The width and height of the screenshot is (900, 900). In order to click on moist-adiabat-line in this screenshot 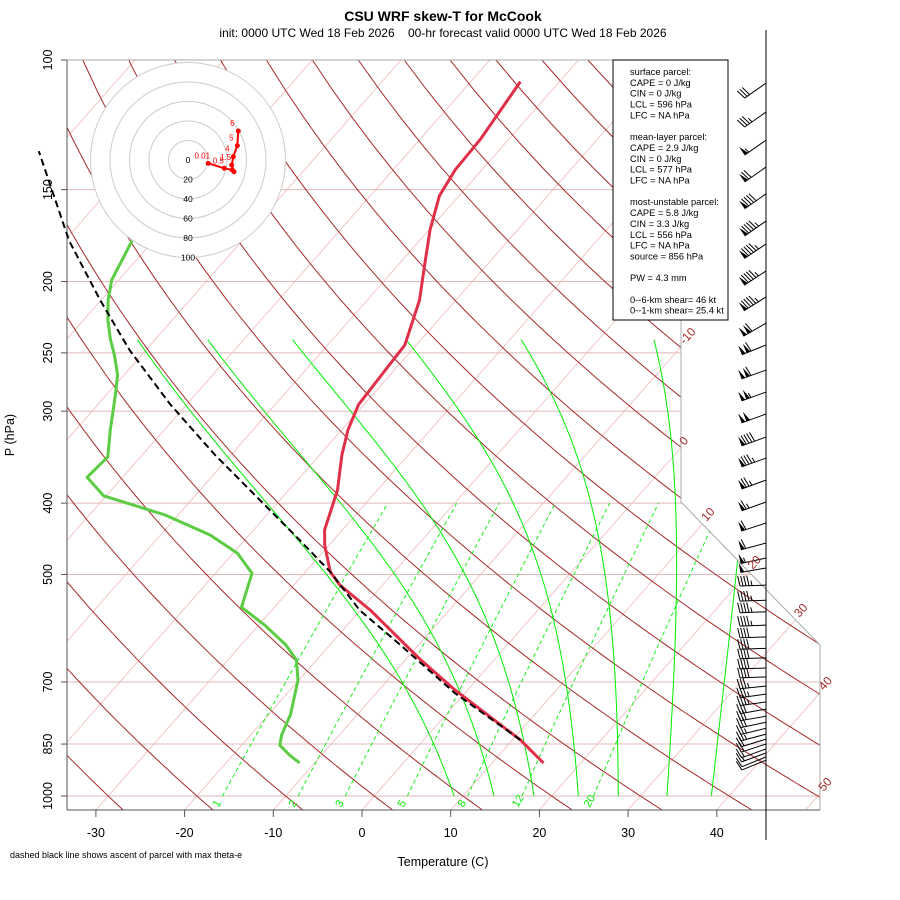, I will do `click(665, 568)`.